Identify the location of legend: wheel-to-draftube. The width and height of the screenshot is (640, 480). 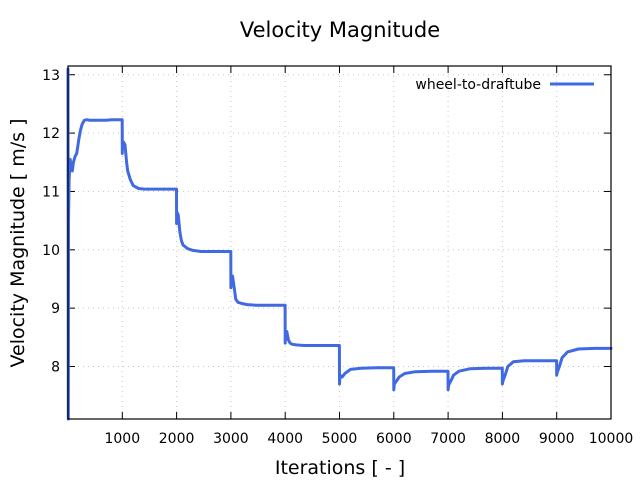
(504, 85).